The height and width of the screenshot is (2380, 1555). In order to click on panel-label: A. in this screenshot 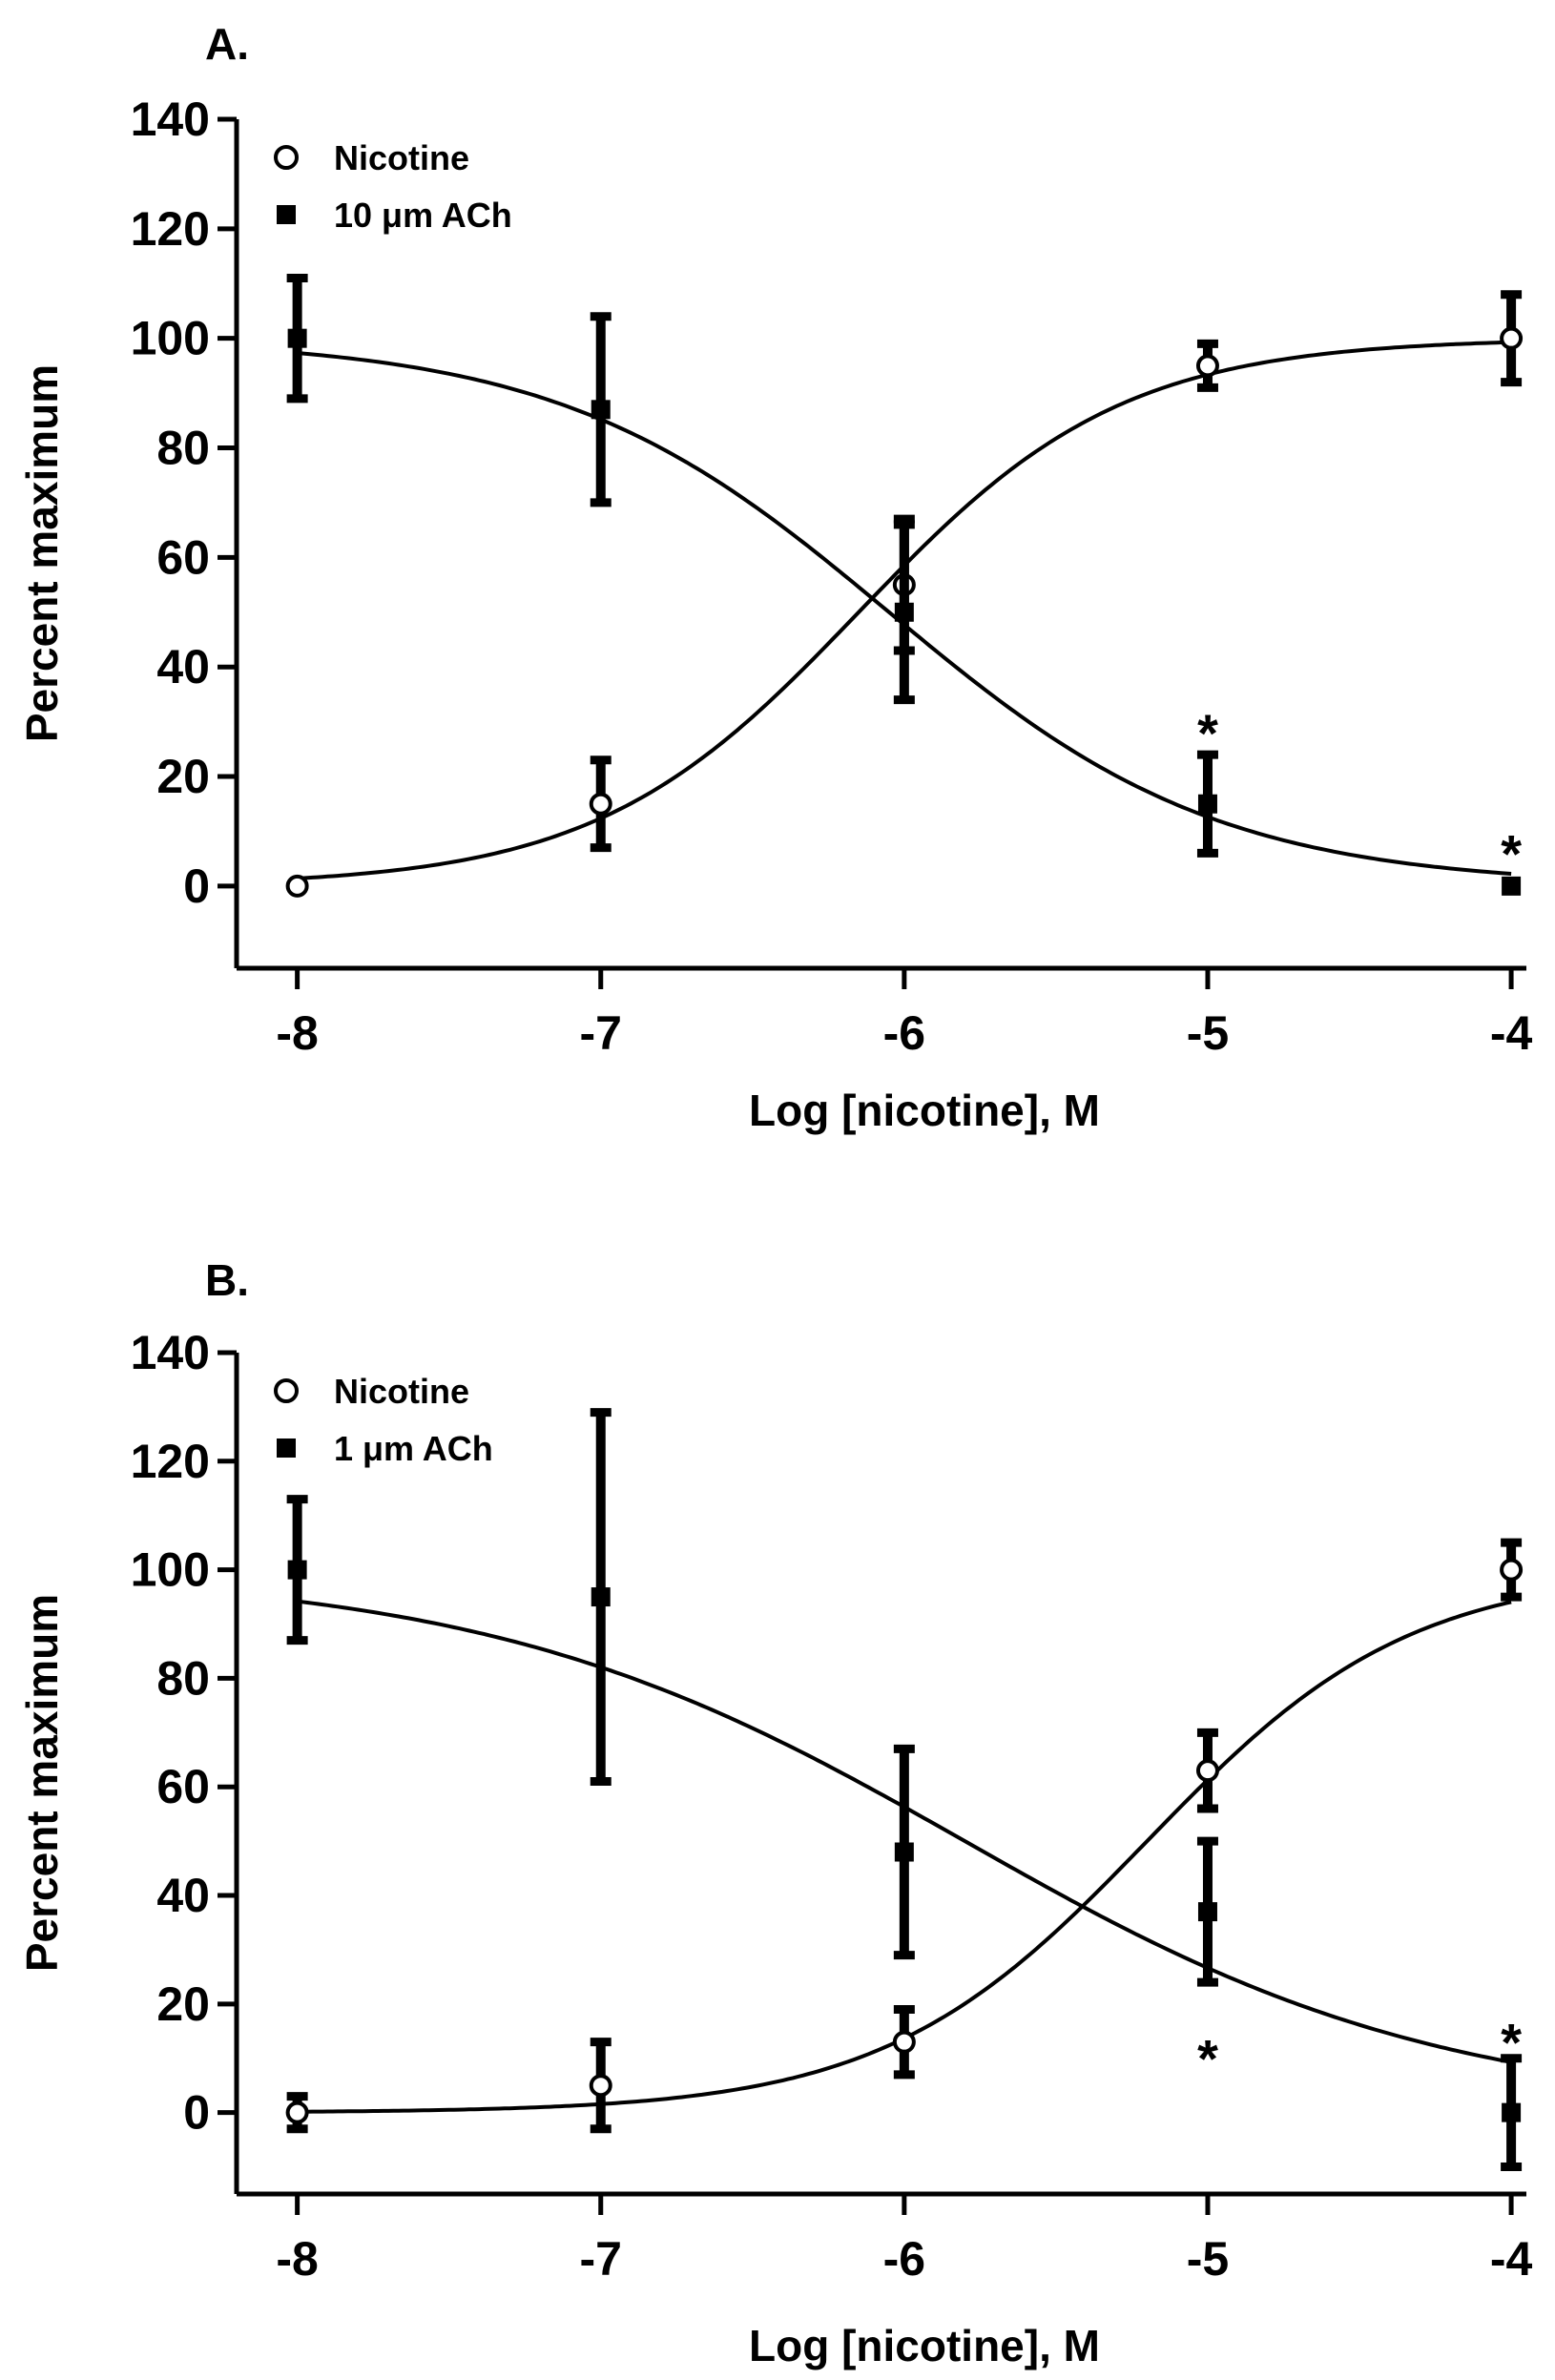, I will do `click(227, 44)`.